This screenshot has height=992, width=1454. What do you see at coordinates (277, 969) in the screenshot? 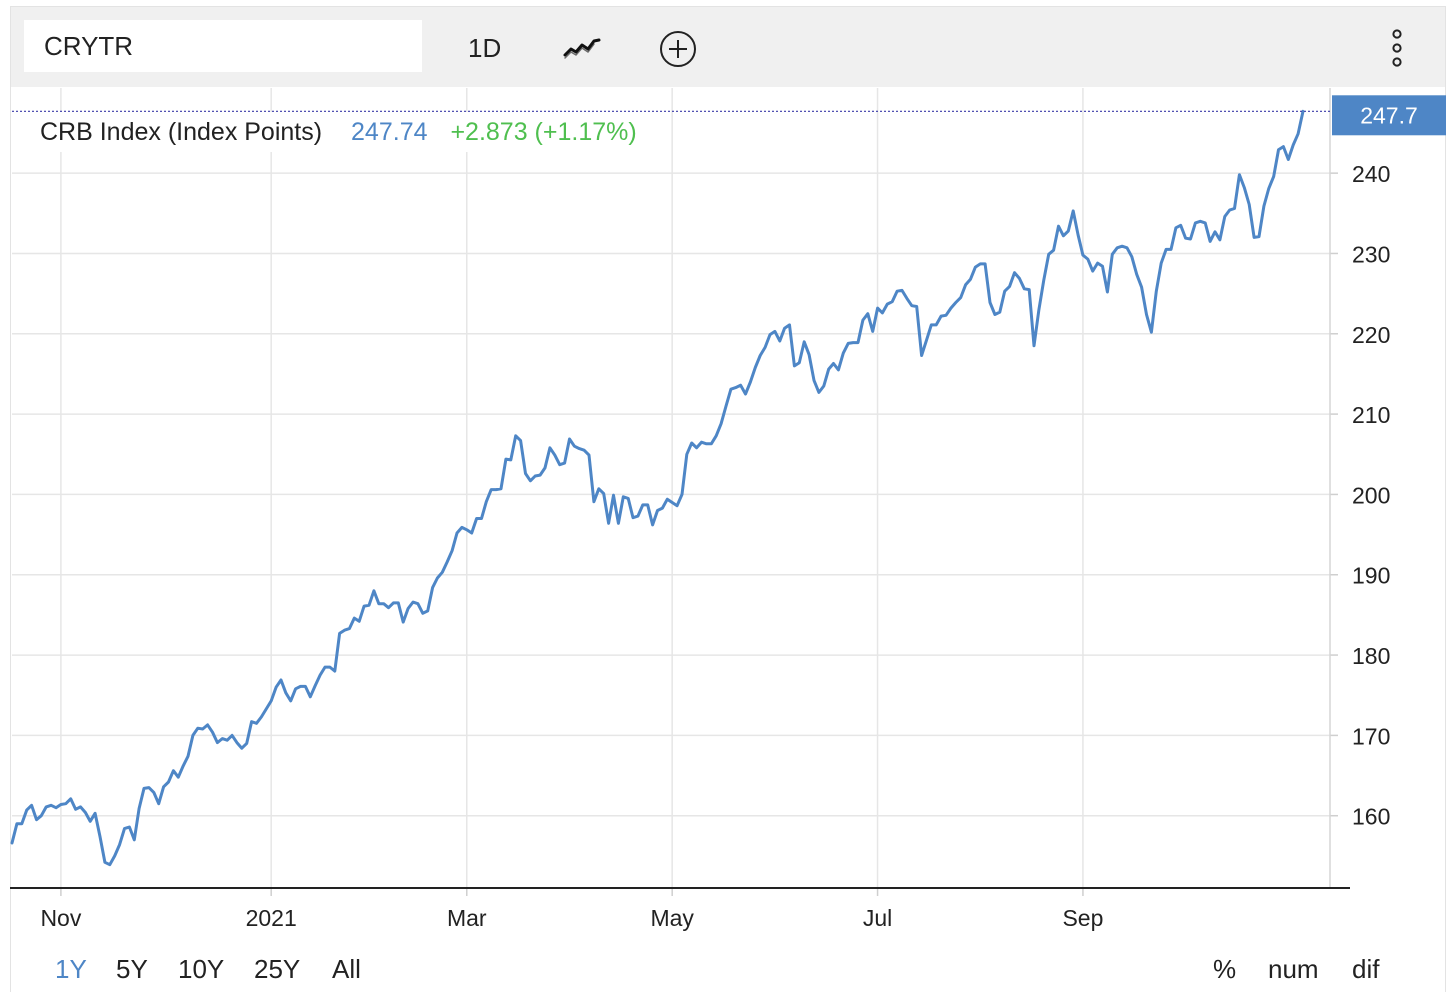
I see `range-25y-button: 25Y` at bounding box center [277, 969].